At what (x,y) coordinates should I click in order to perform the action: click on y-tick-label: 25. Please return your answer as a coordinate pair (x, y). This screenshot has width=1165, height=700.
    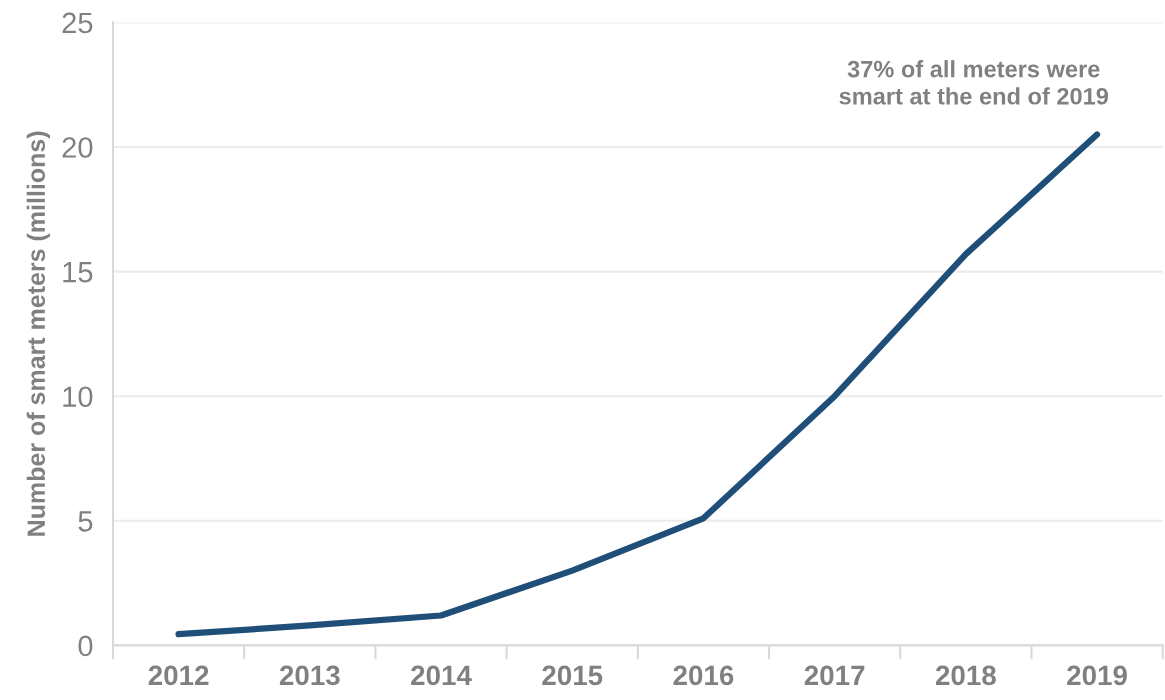
    Looking at the image, I should click on (77, 23).